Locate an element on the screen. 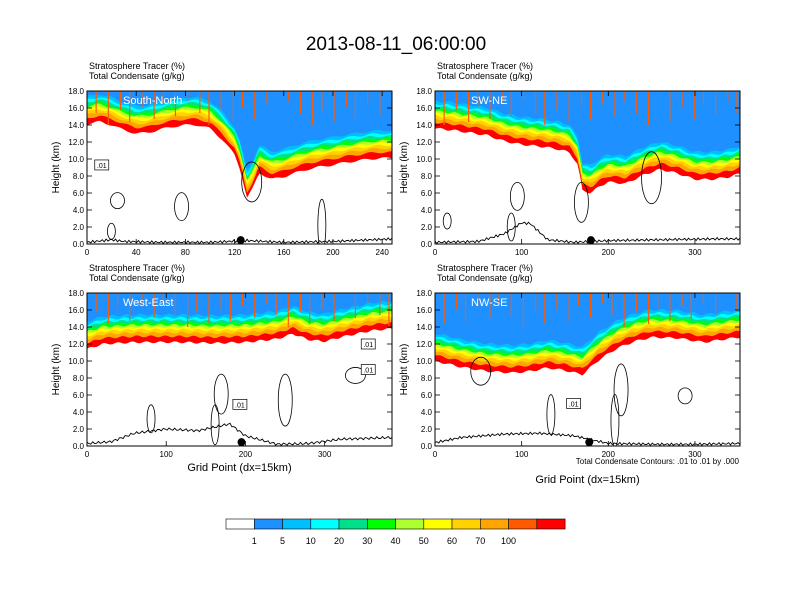 The height and width of the screenshot is (612, 792). colorbar-label: 60 is located at coordinates (452, 541).